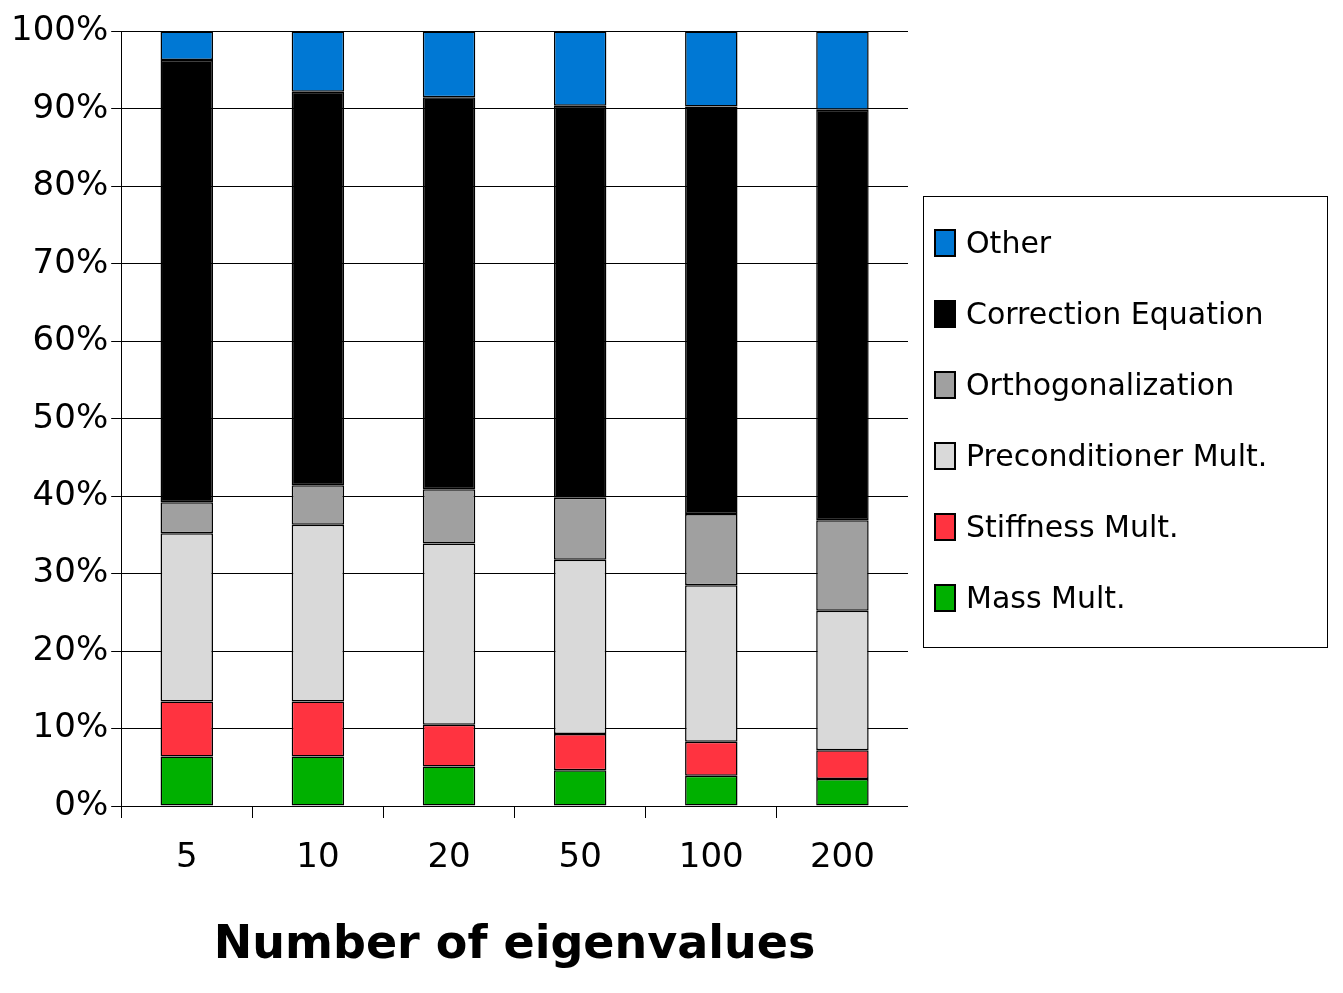 Image resolution: width=1343 pixels, height=993 pixels. Describe the element at coordinates (1117, 455) in the screenshot. I see `legend-label: Preconditioner Mult.` at that location.